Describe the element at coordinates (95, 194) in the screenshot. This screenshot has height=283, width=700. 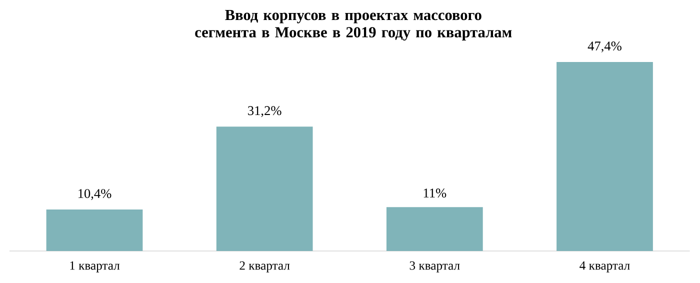
I see `data-label: 10,4%` at that location.